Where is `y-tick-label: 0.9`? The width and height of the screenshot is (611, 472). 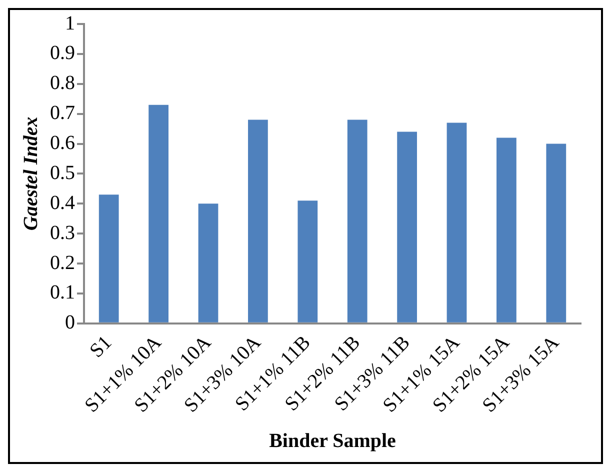 y-tick-label: 0.9 is located at coordinates (62, 53).